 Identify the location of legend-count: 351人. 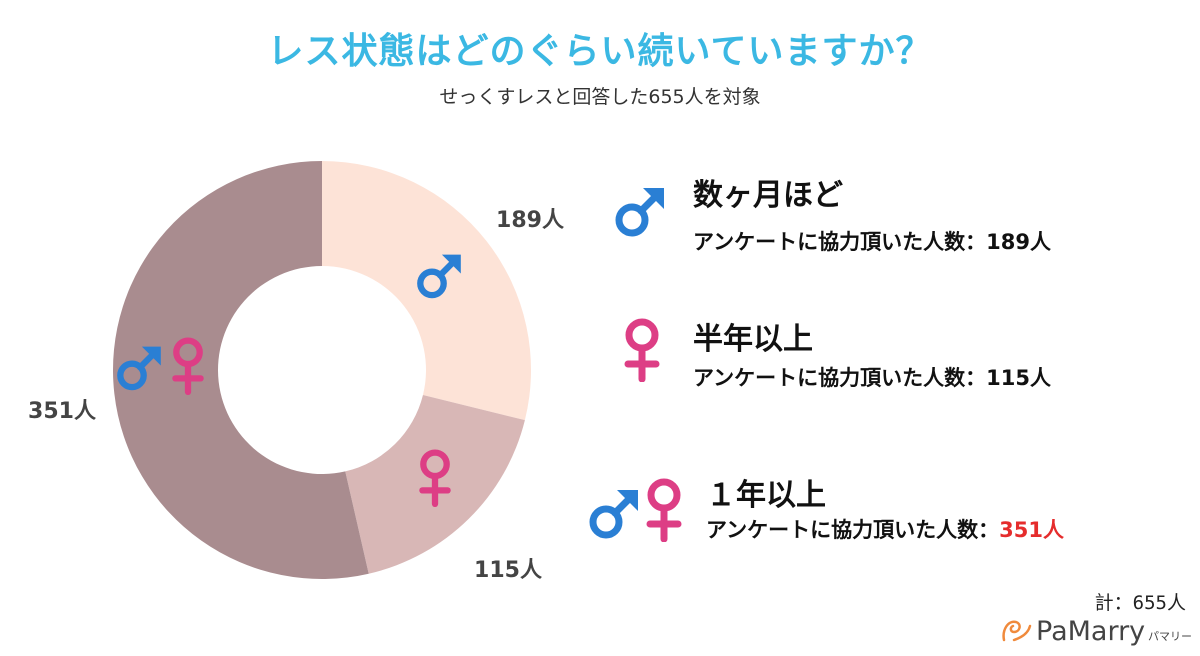
(1032, 530).